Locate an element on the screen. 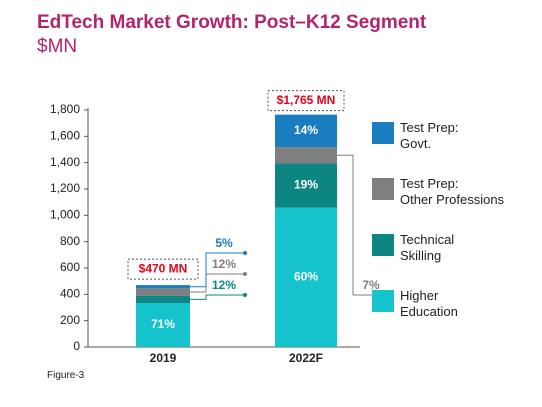 This screenshot has width=542, height=407. legend-label: Test Prep: Govt. is located at coordinates (429, 135).